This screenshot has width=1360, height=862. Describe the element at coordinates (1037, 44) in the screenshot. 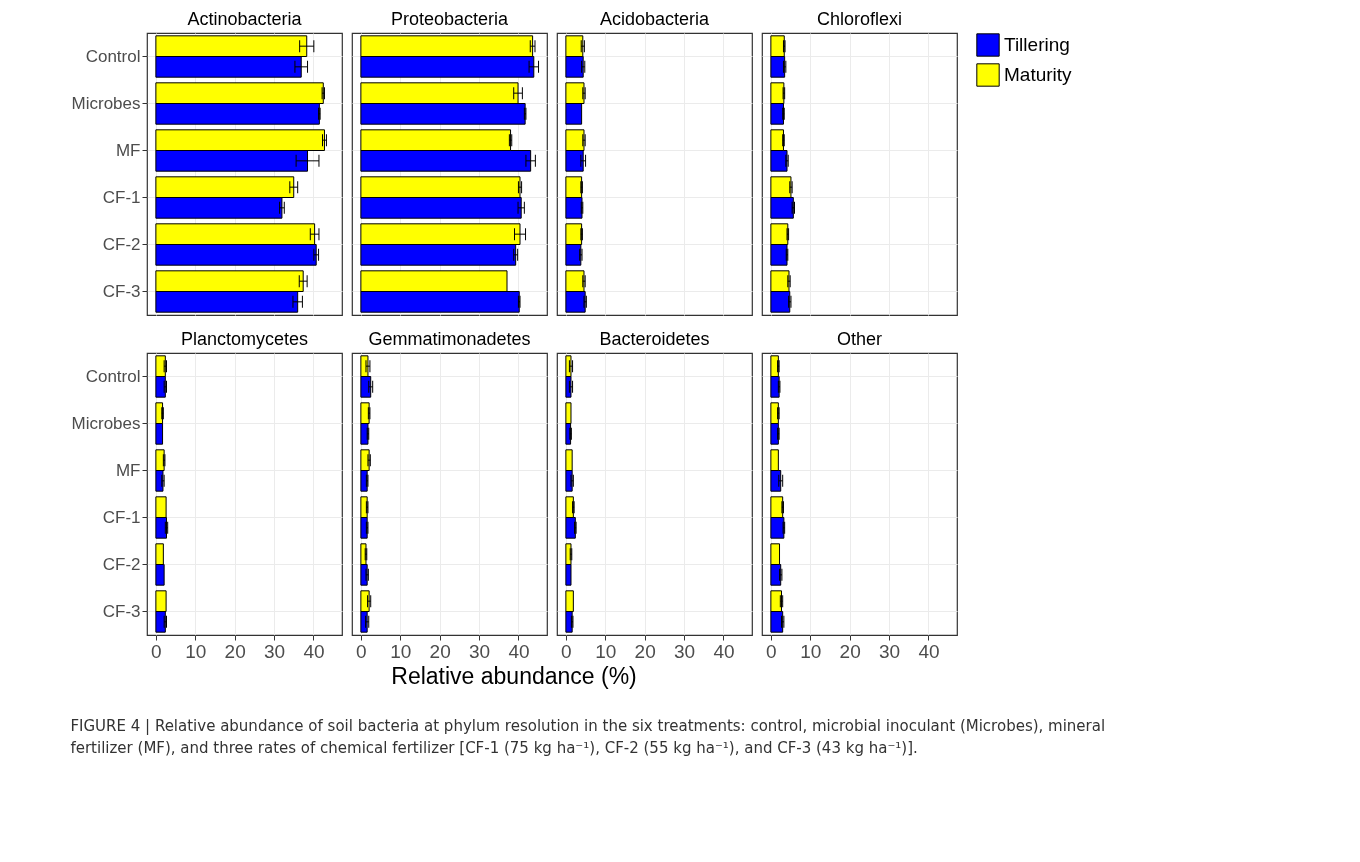

I see `legend-label: Tillering` at that location.